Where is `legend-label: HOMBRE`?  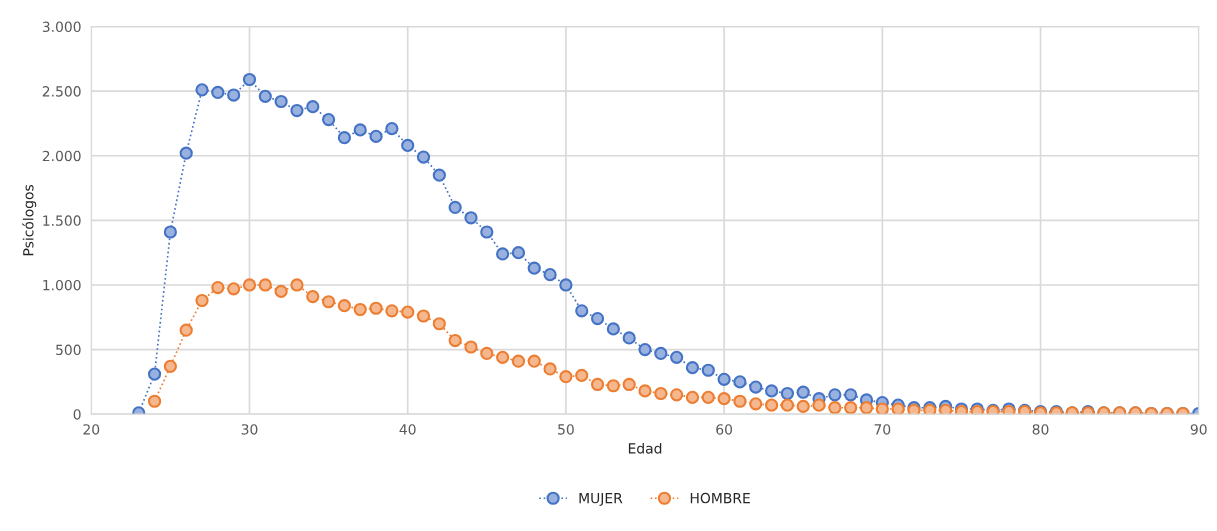
legend-label: HOMBRE is located at coordinates (720, 498).